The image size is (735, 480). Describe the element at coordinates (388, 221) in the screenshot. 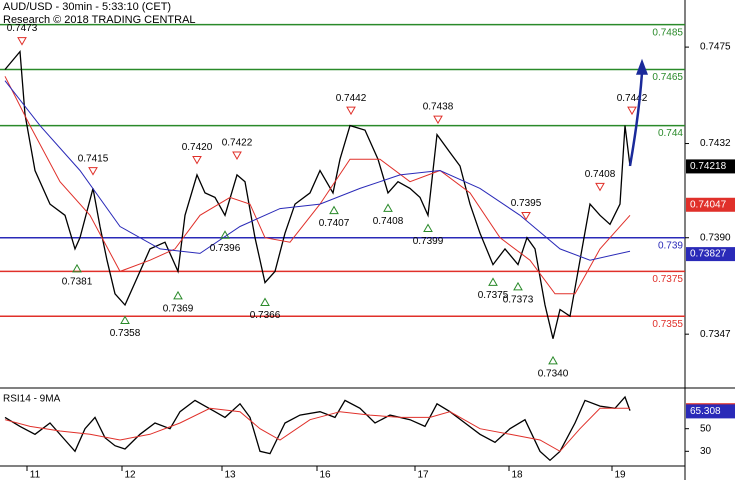

I see `low-label: 0.7408` at that location.